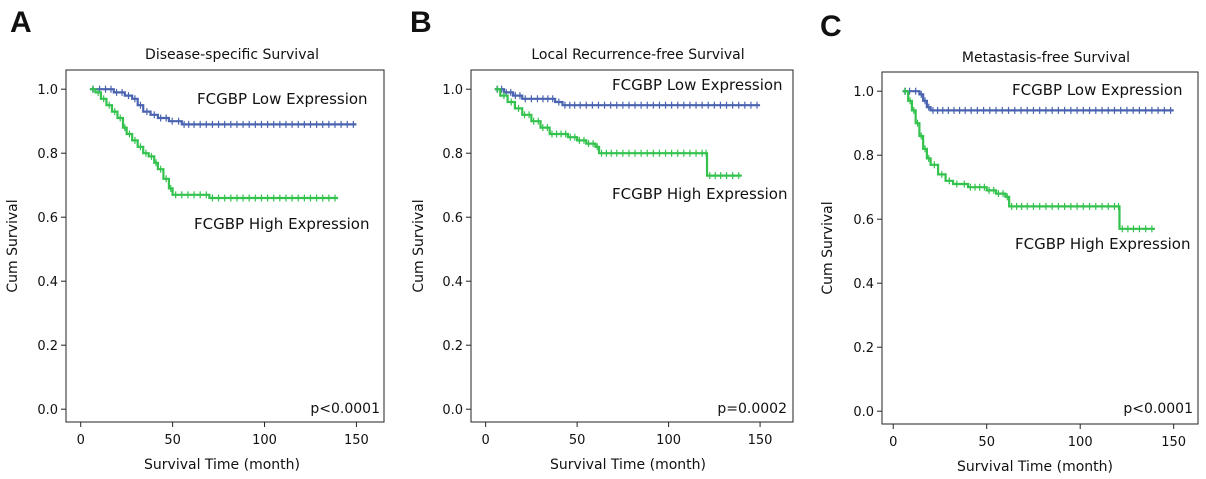 This screenshot has width=1206, height=479. Describe the element at coordinates (831, 26) in the screenshot. I see `panel-letter: C` at that location.